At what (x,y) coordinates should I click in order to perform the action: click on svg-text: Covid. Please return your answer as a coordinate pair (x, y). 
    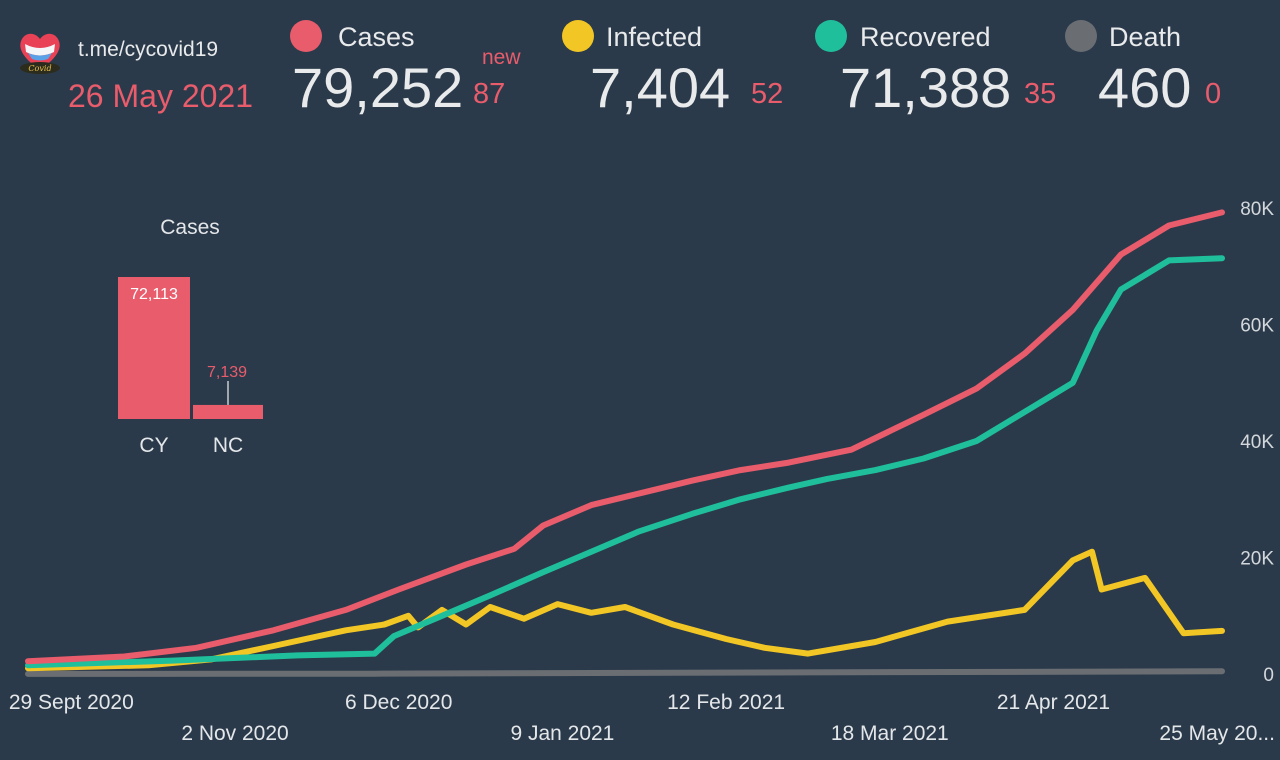
    Looking at the image, I should click on (39, 68).